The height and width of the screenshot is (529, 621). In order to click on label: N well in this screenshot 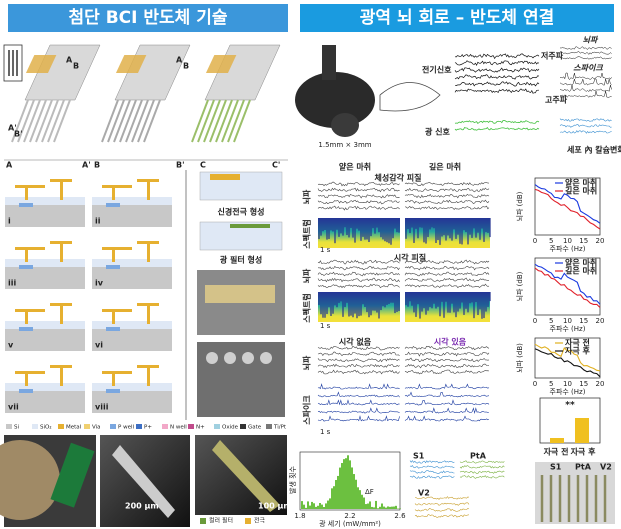, I will do `click(178, 428)`.